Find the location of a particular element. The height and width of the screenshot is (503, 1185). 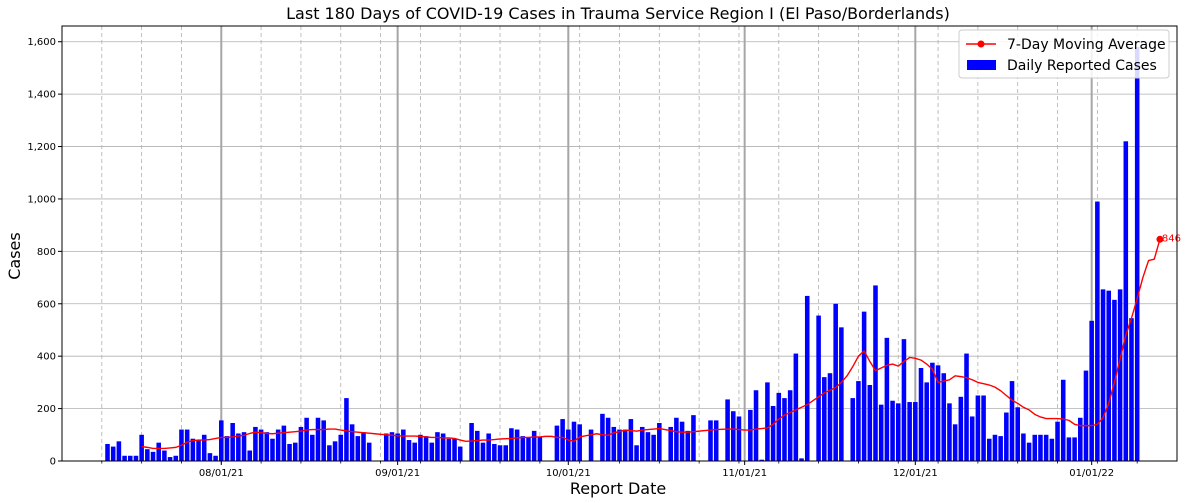

y-tick-label: 1,000 is located at coordinates (41, 199).